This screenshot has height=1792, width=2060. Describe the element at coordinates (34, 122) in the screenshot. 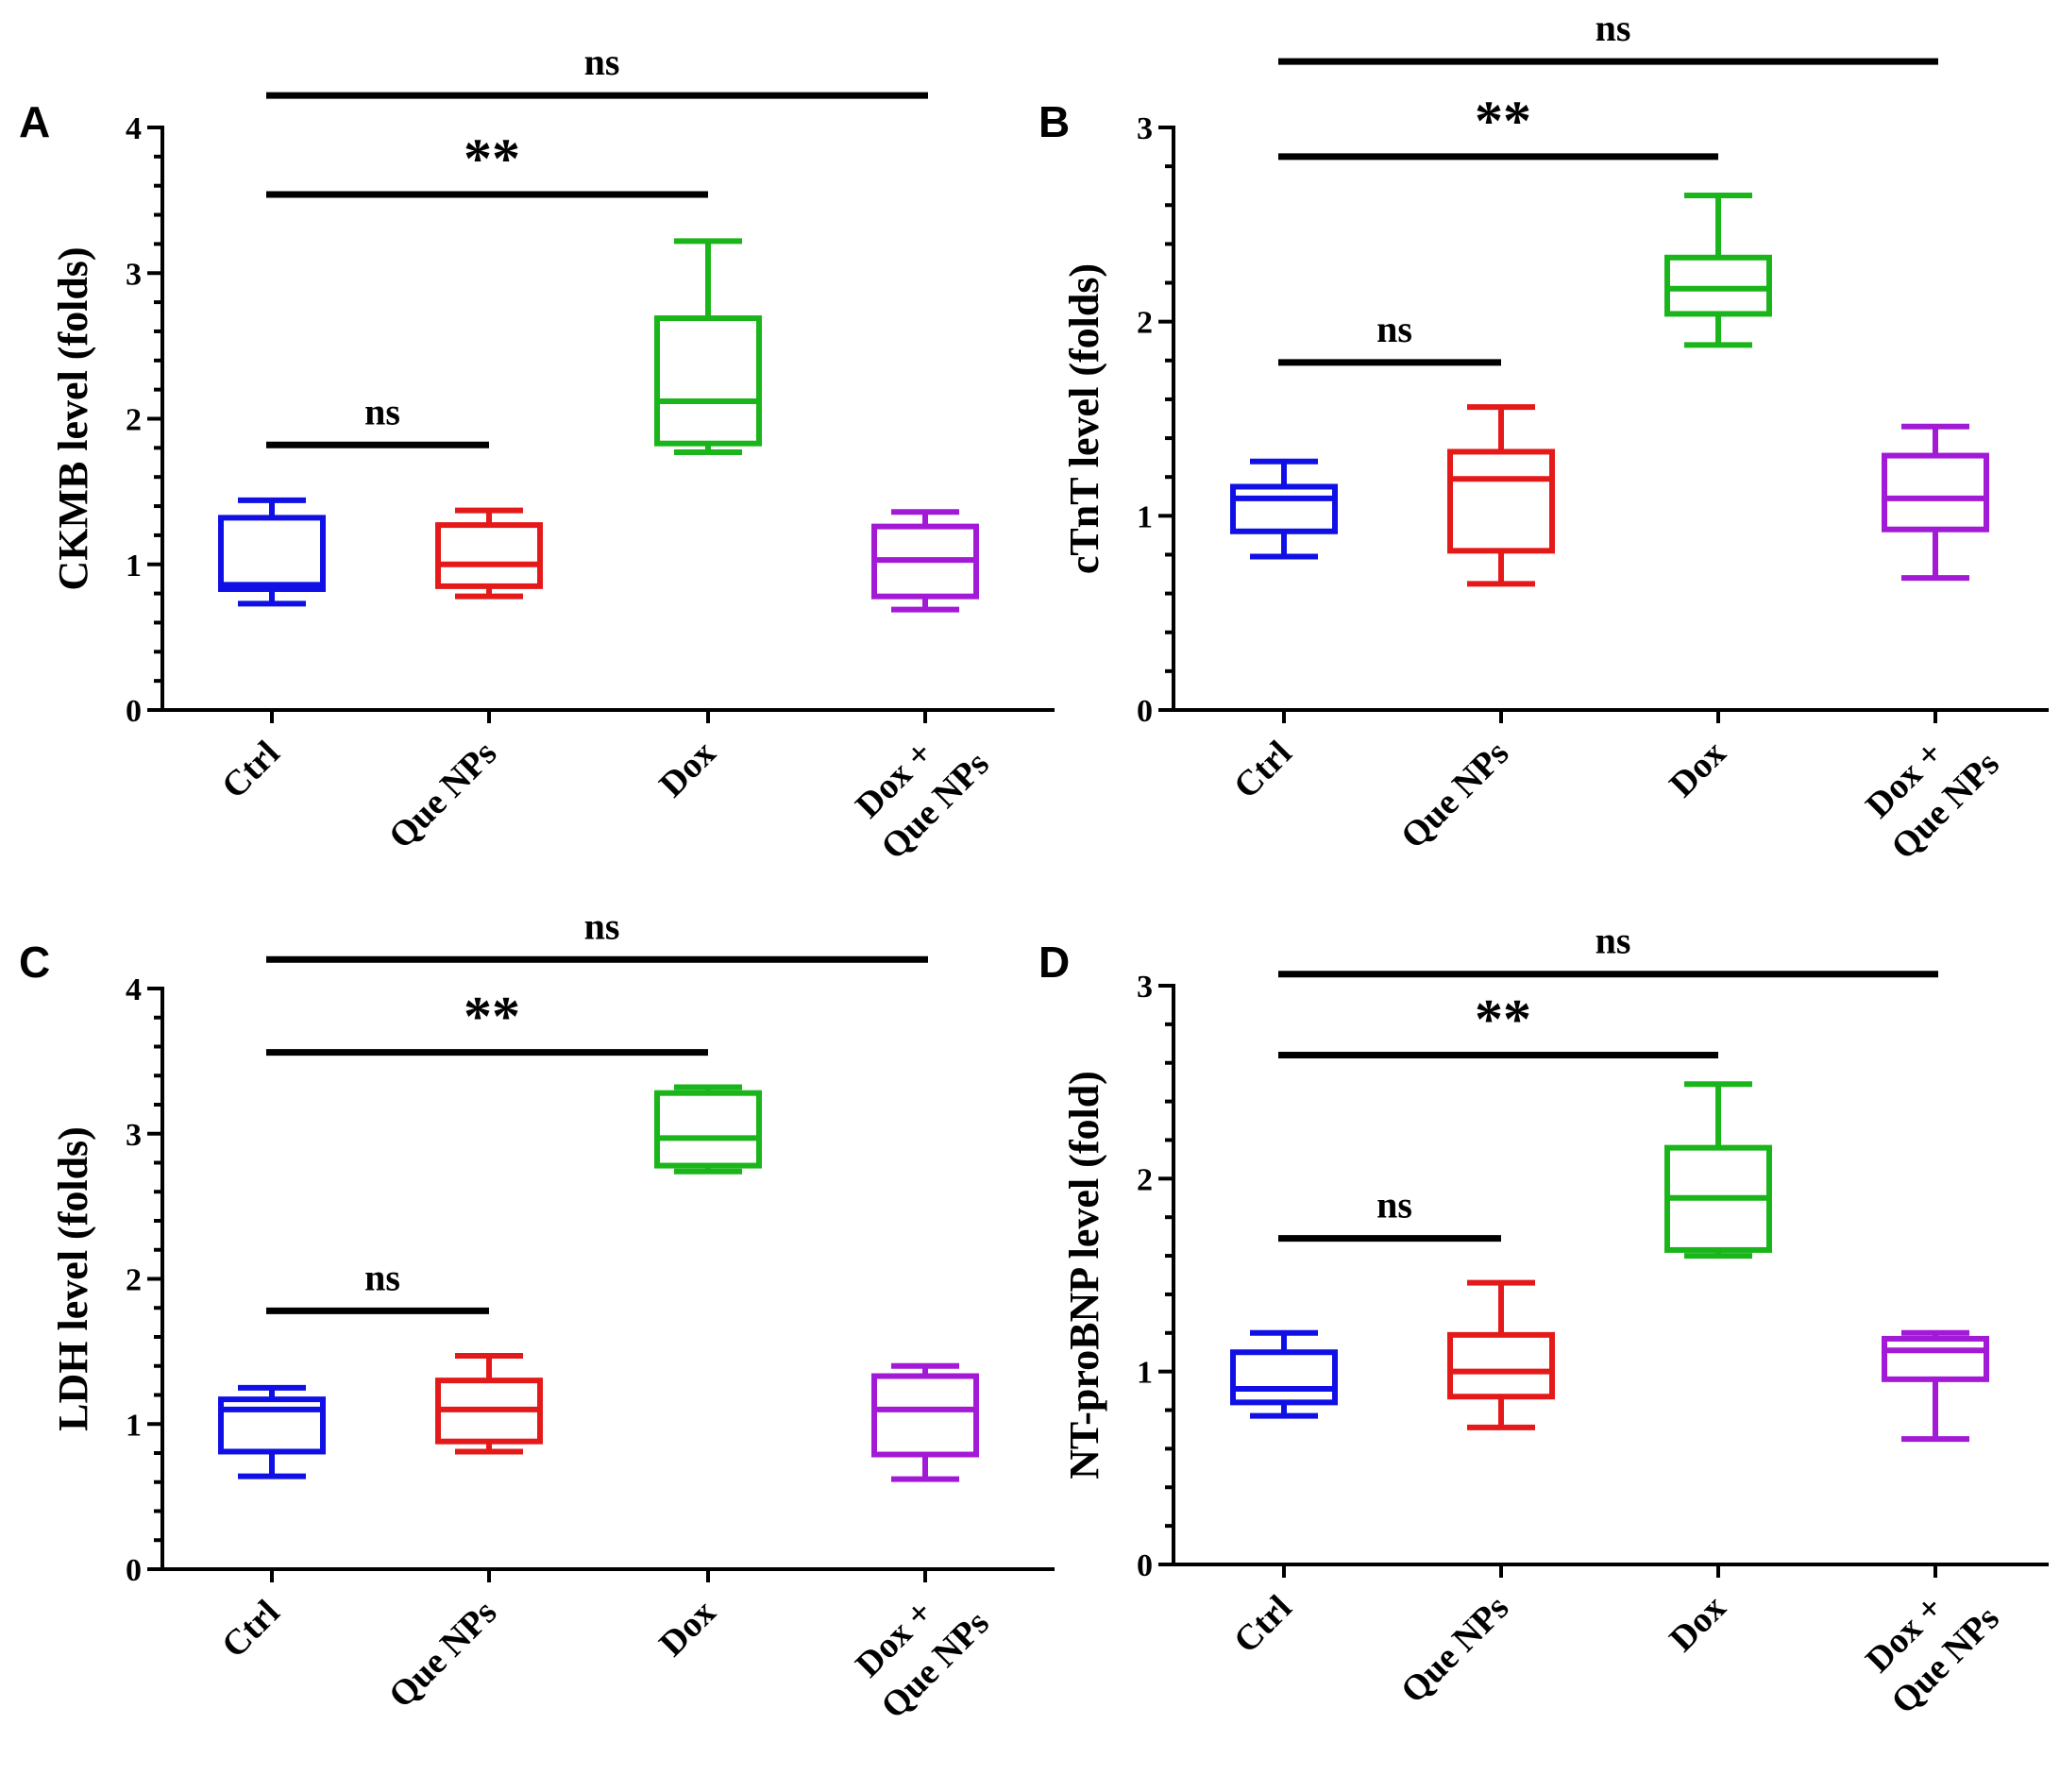

I see `panel-letter: A` at that location.